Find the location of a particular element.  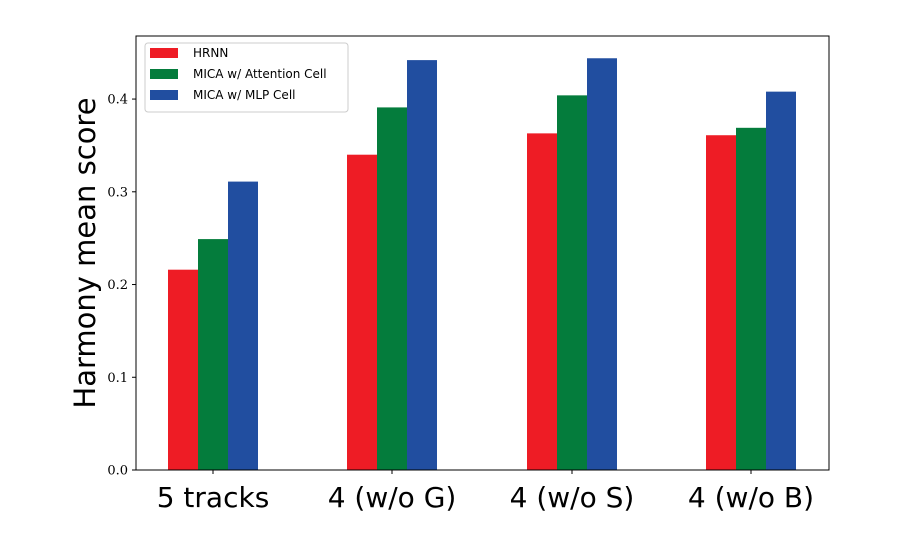

y-tick-label: 0.3 is located at coordinates (117, 192).